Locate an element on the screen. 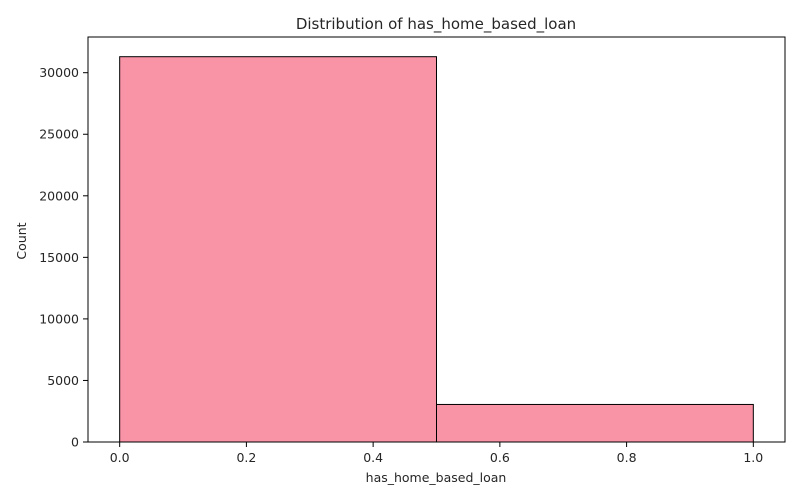 Image resolution: width=800 pixels, height=500 pixels. x-tick-label: 0.6 is located at coordinates (500, 457).